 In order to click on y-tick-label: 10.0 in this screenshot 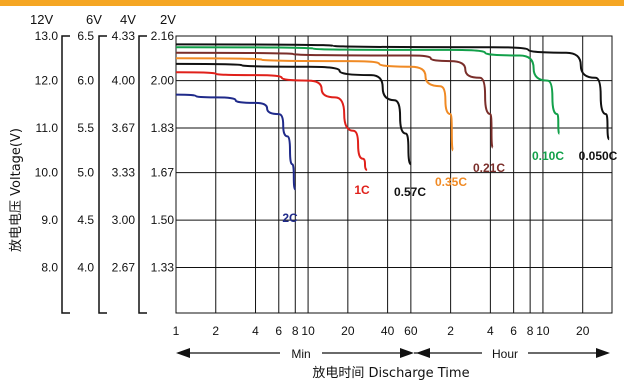, I will do `click(47, 173)`.